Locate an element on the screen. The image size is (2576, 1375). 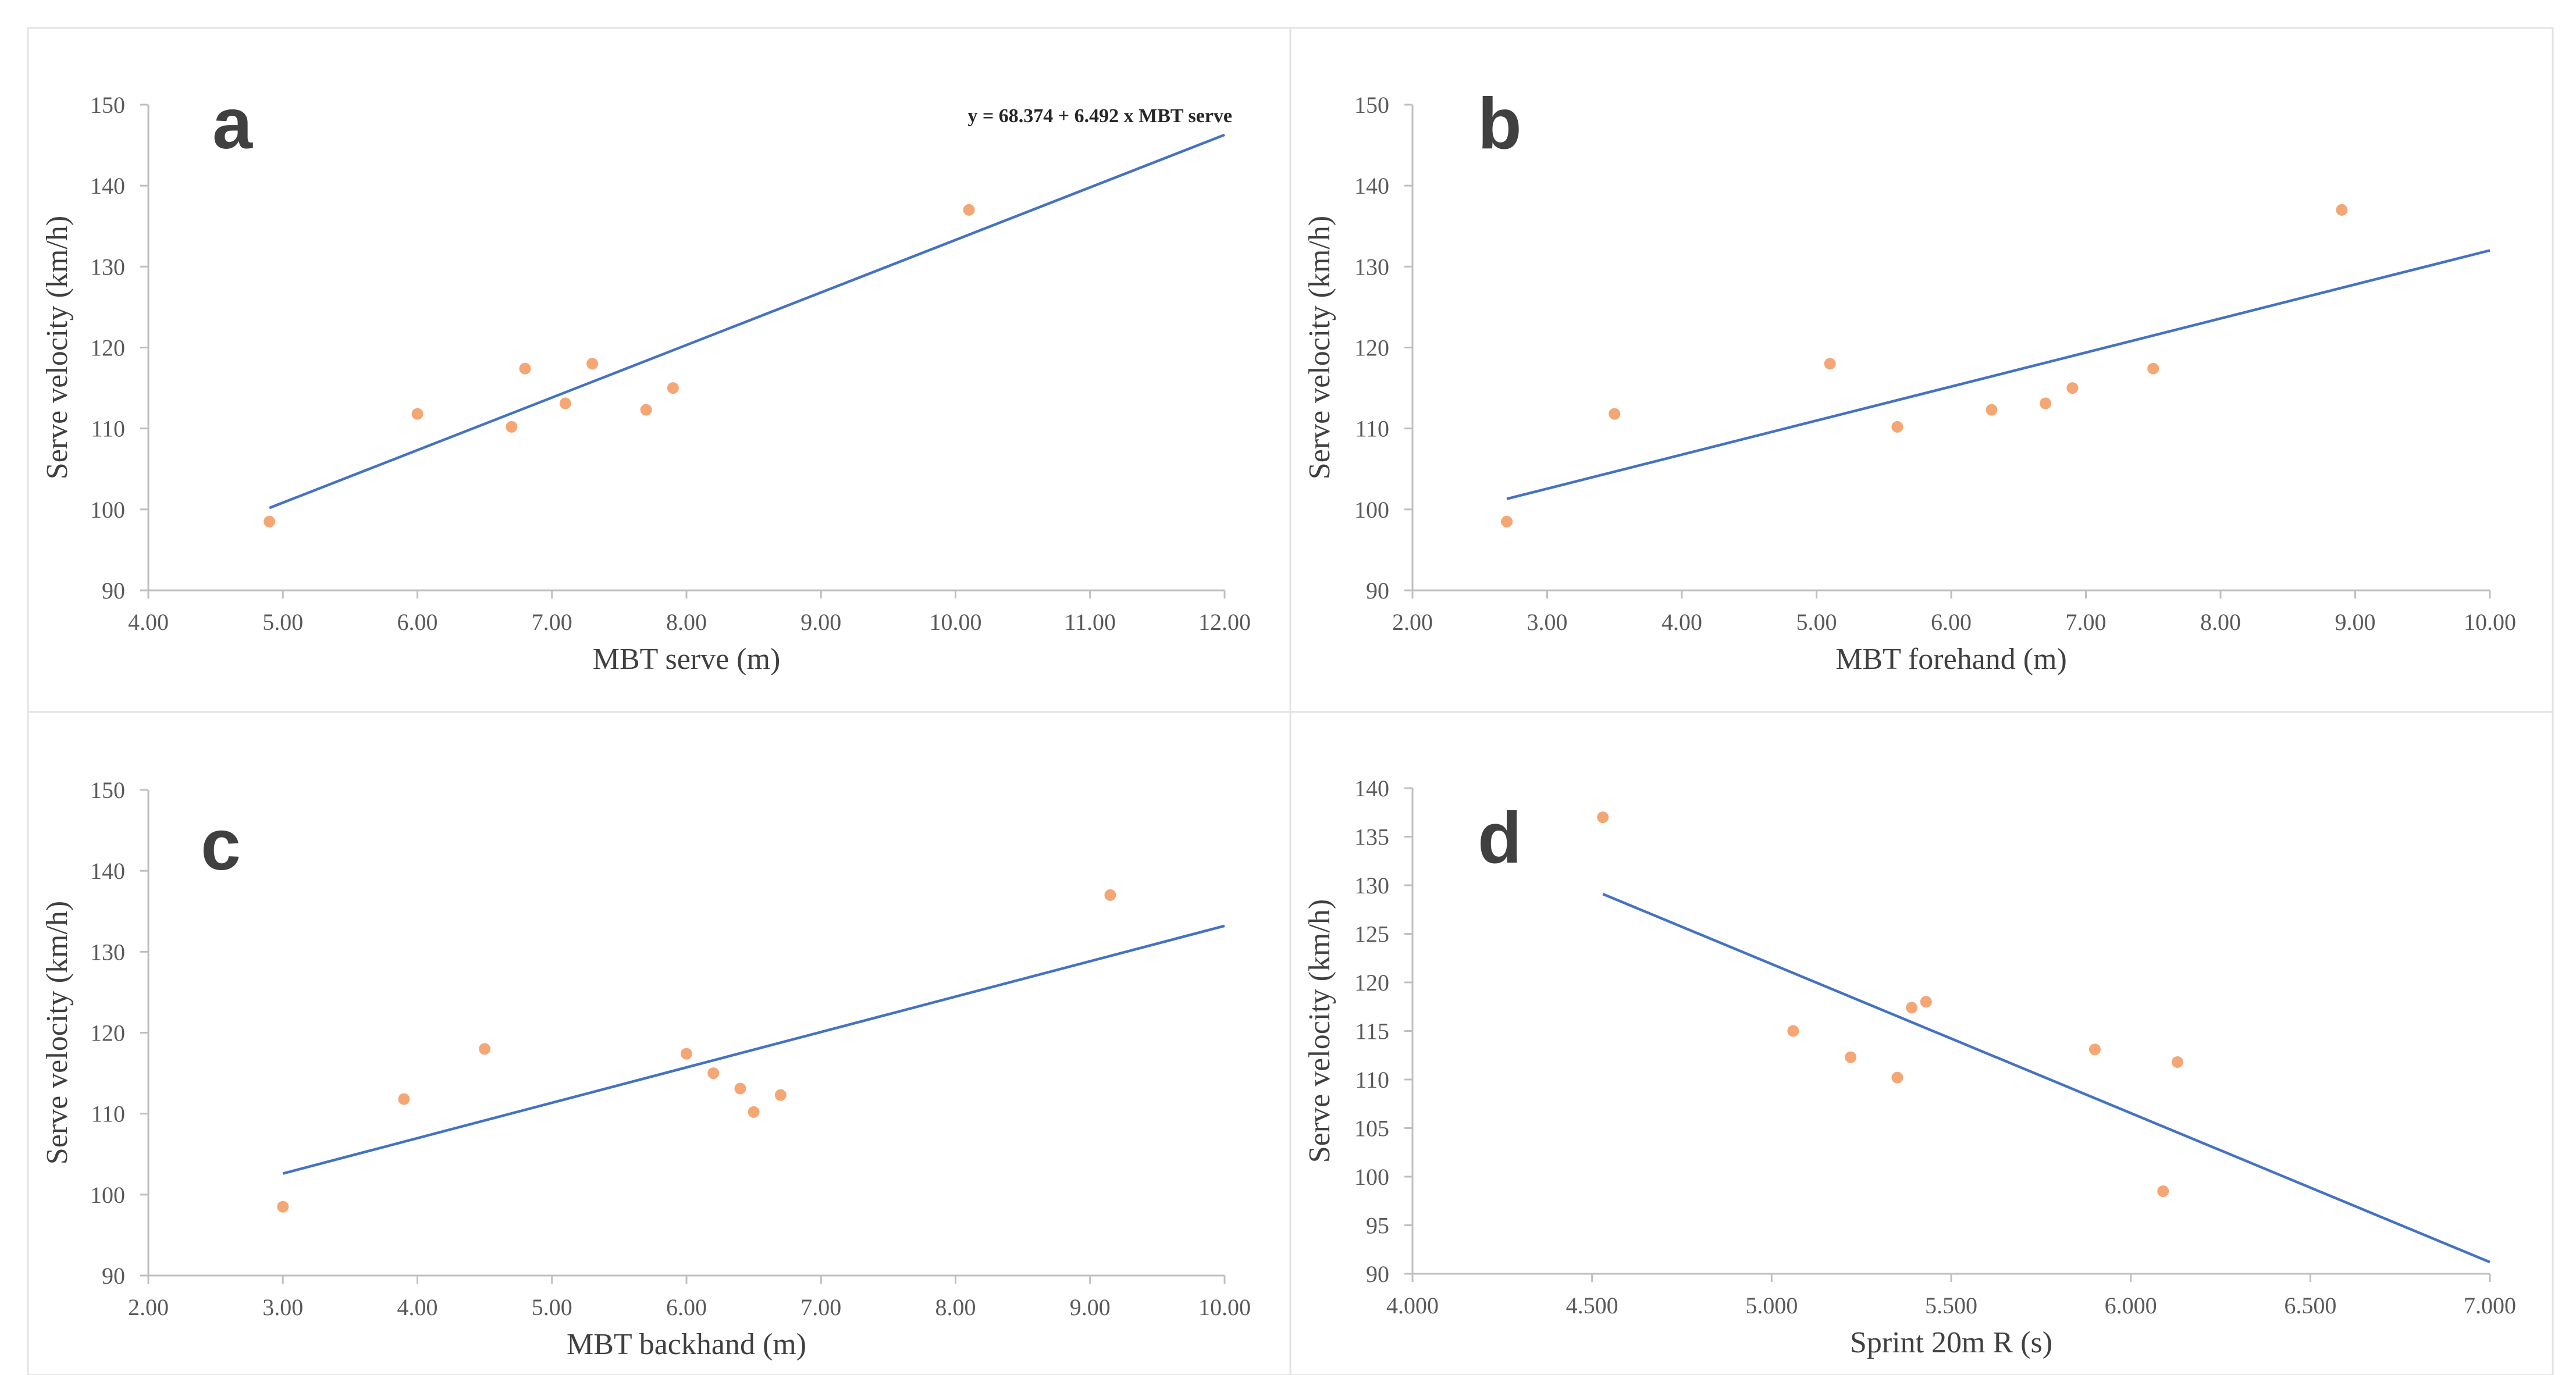
x-tick-label: 4.000 is located at coordinates (1412, 1305).